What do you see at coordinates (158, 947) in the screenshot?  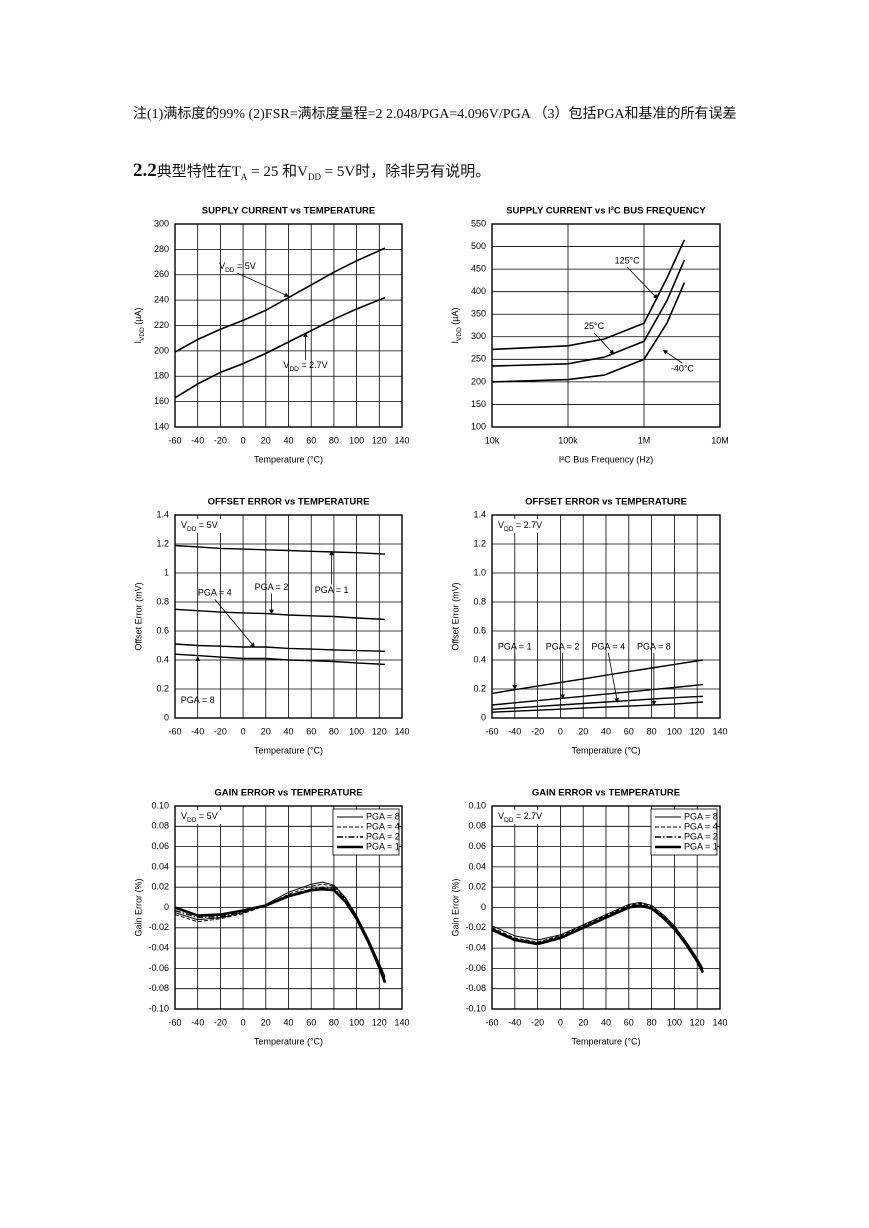 I see `y-tick-label: -0.04` at bounding box center [158, 947].